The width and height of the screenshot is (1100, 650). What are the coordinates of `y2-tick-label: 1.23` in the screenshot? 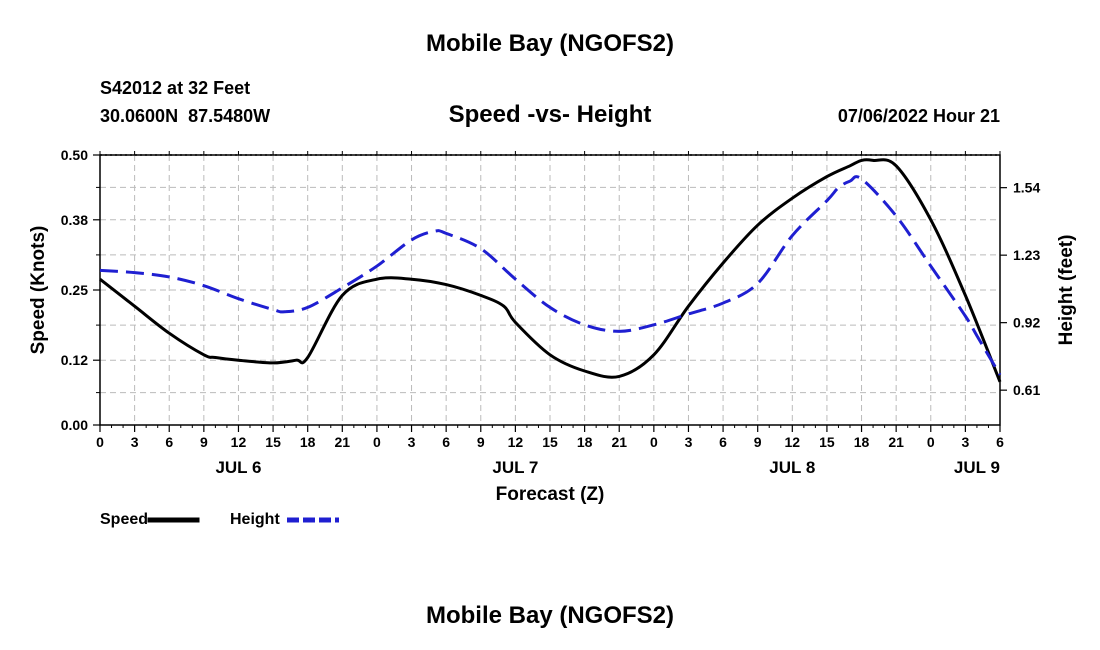 It's located at (1026, 255).